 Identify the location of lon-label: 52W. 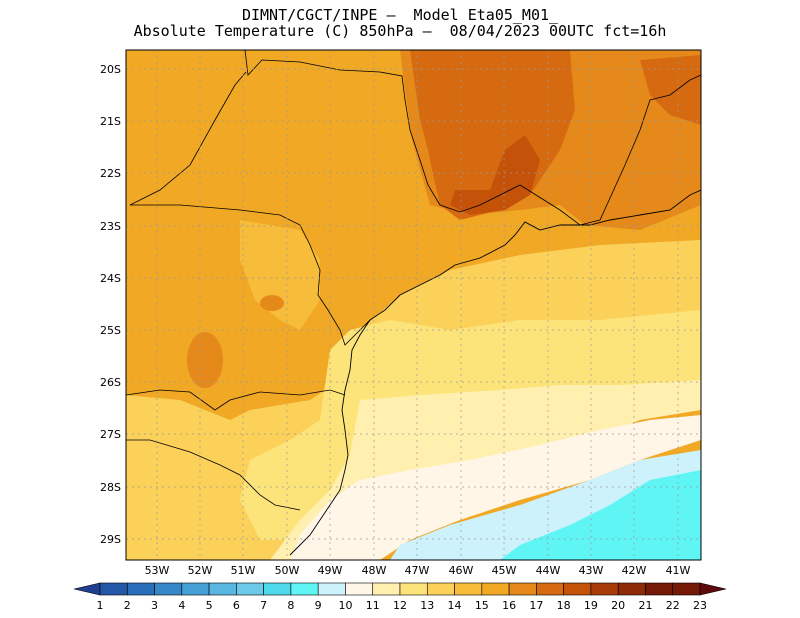
(200, 570).